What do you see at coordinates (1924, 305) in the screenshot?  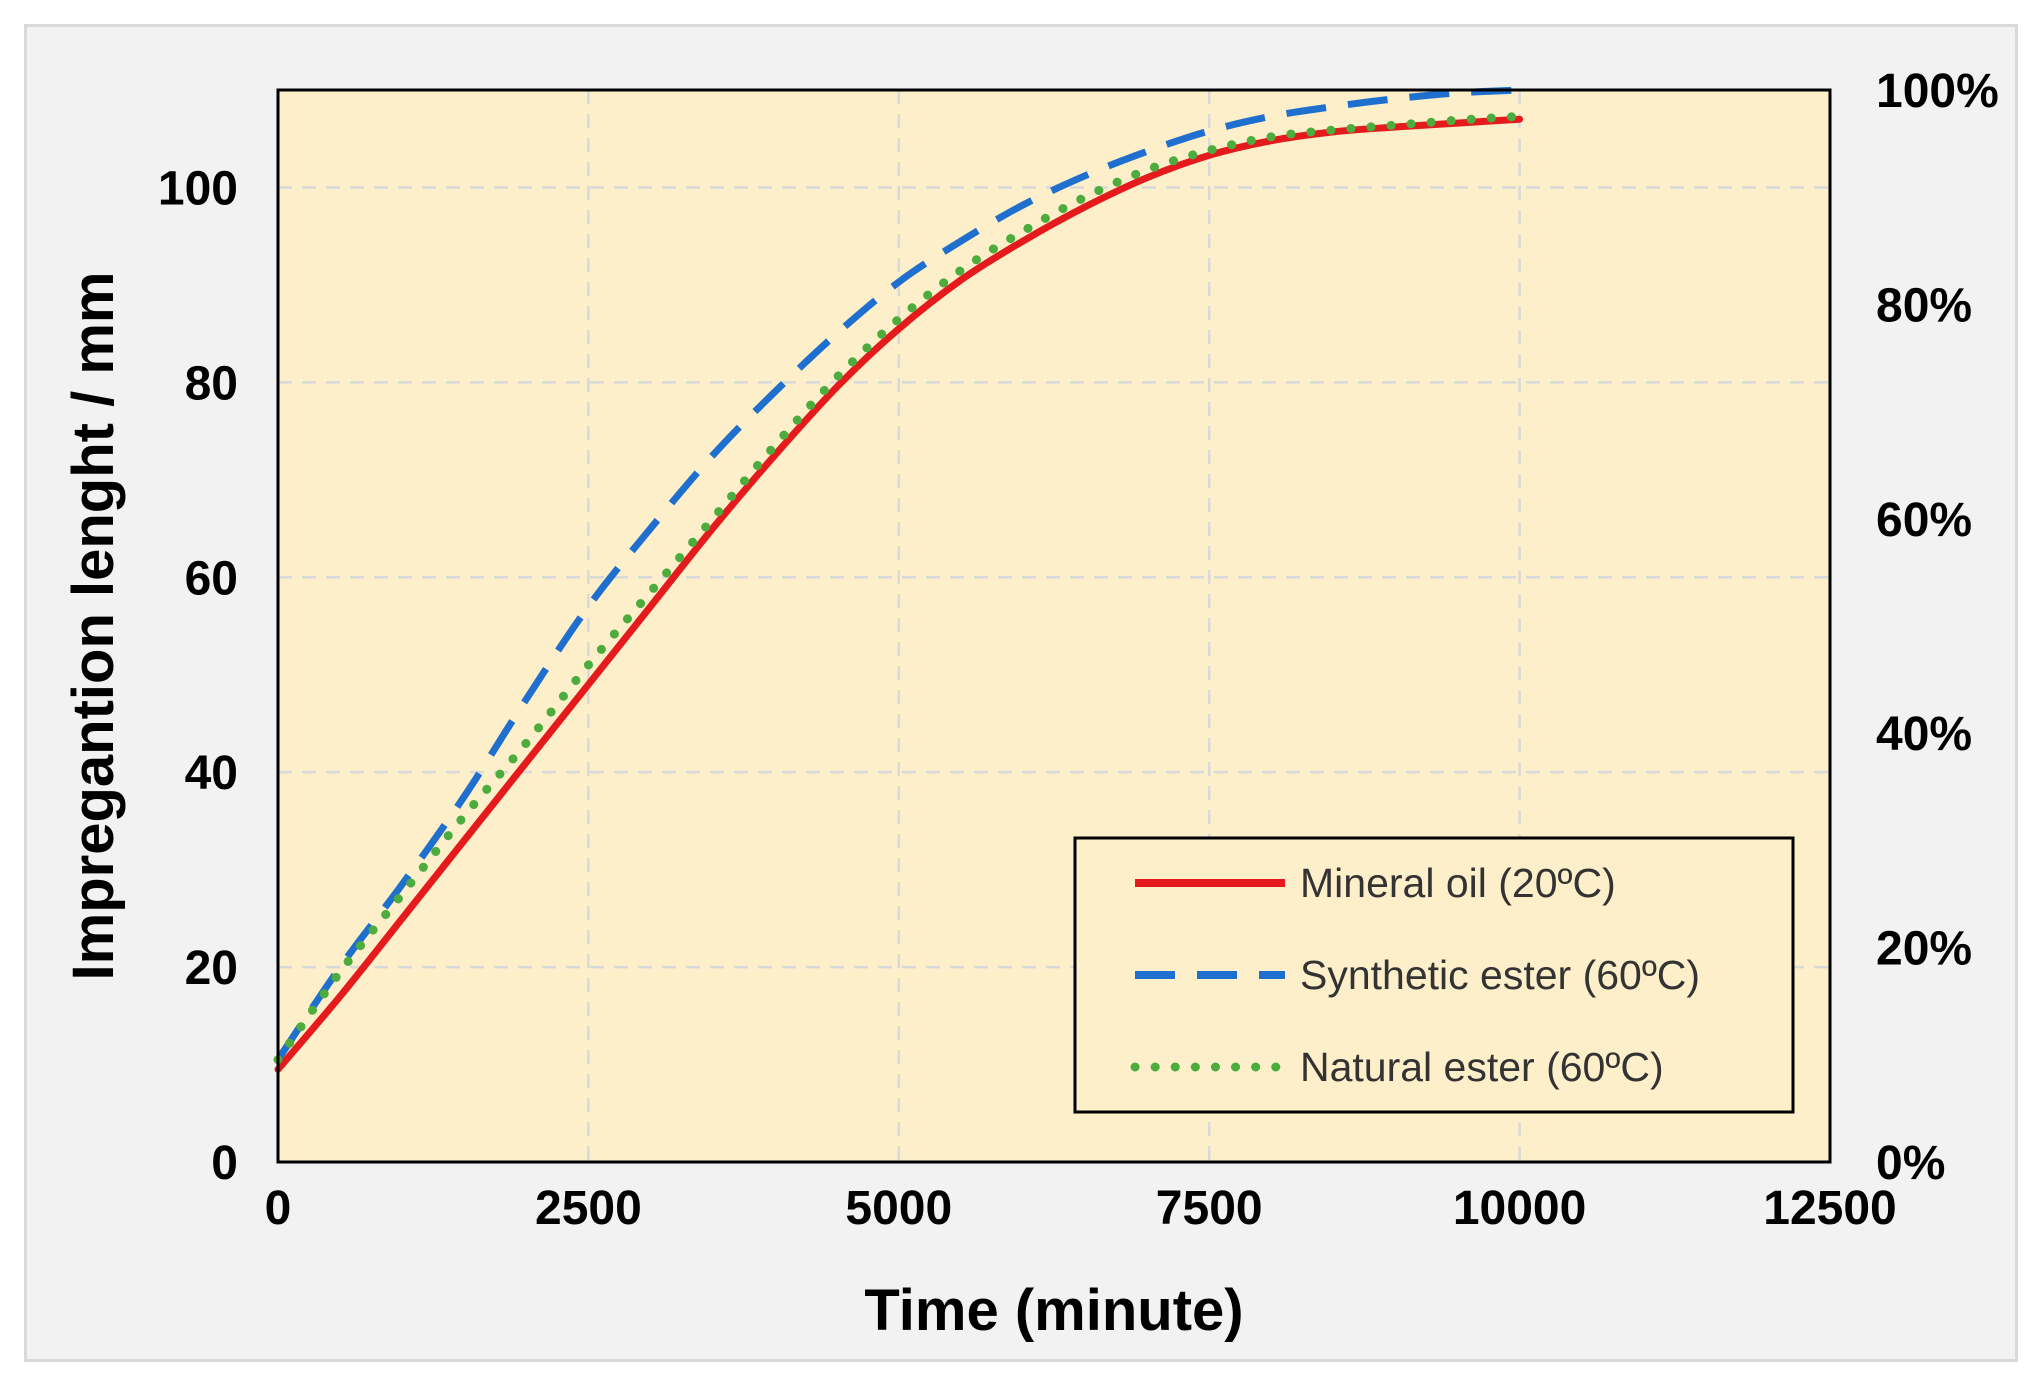 I see `y2-tick-label: 80%` at bounding box center [1924, 305].